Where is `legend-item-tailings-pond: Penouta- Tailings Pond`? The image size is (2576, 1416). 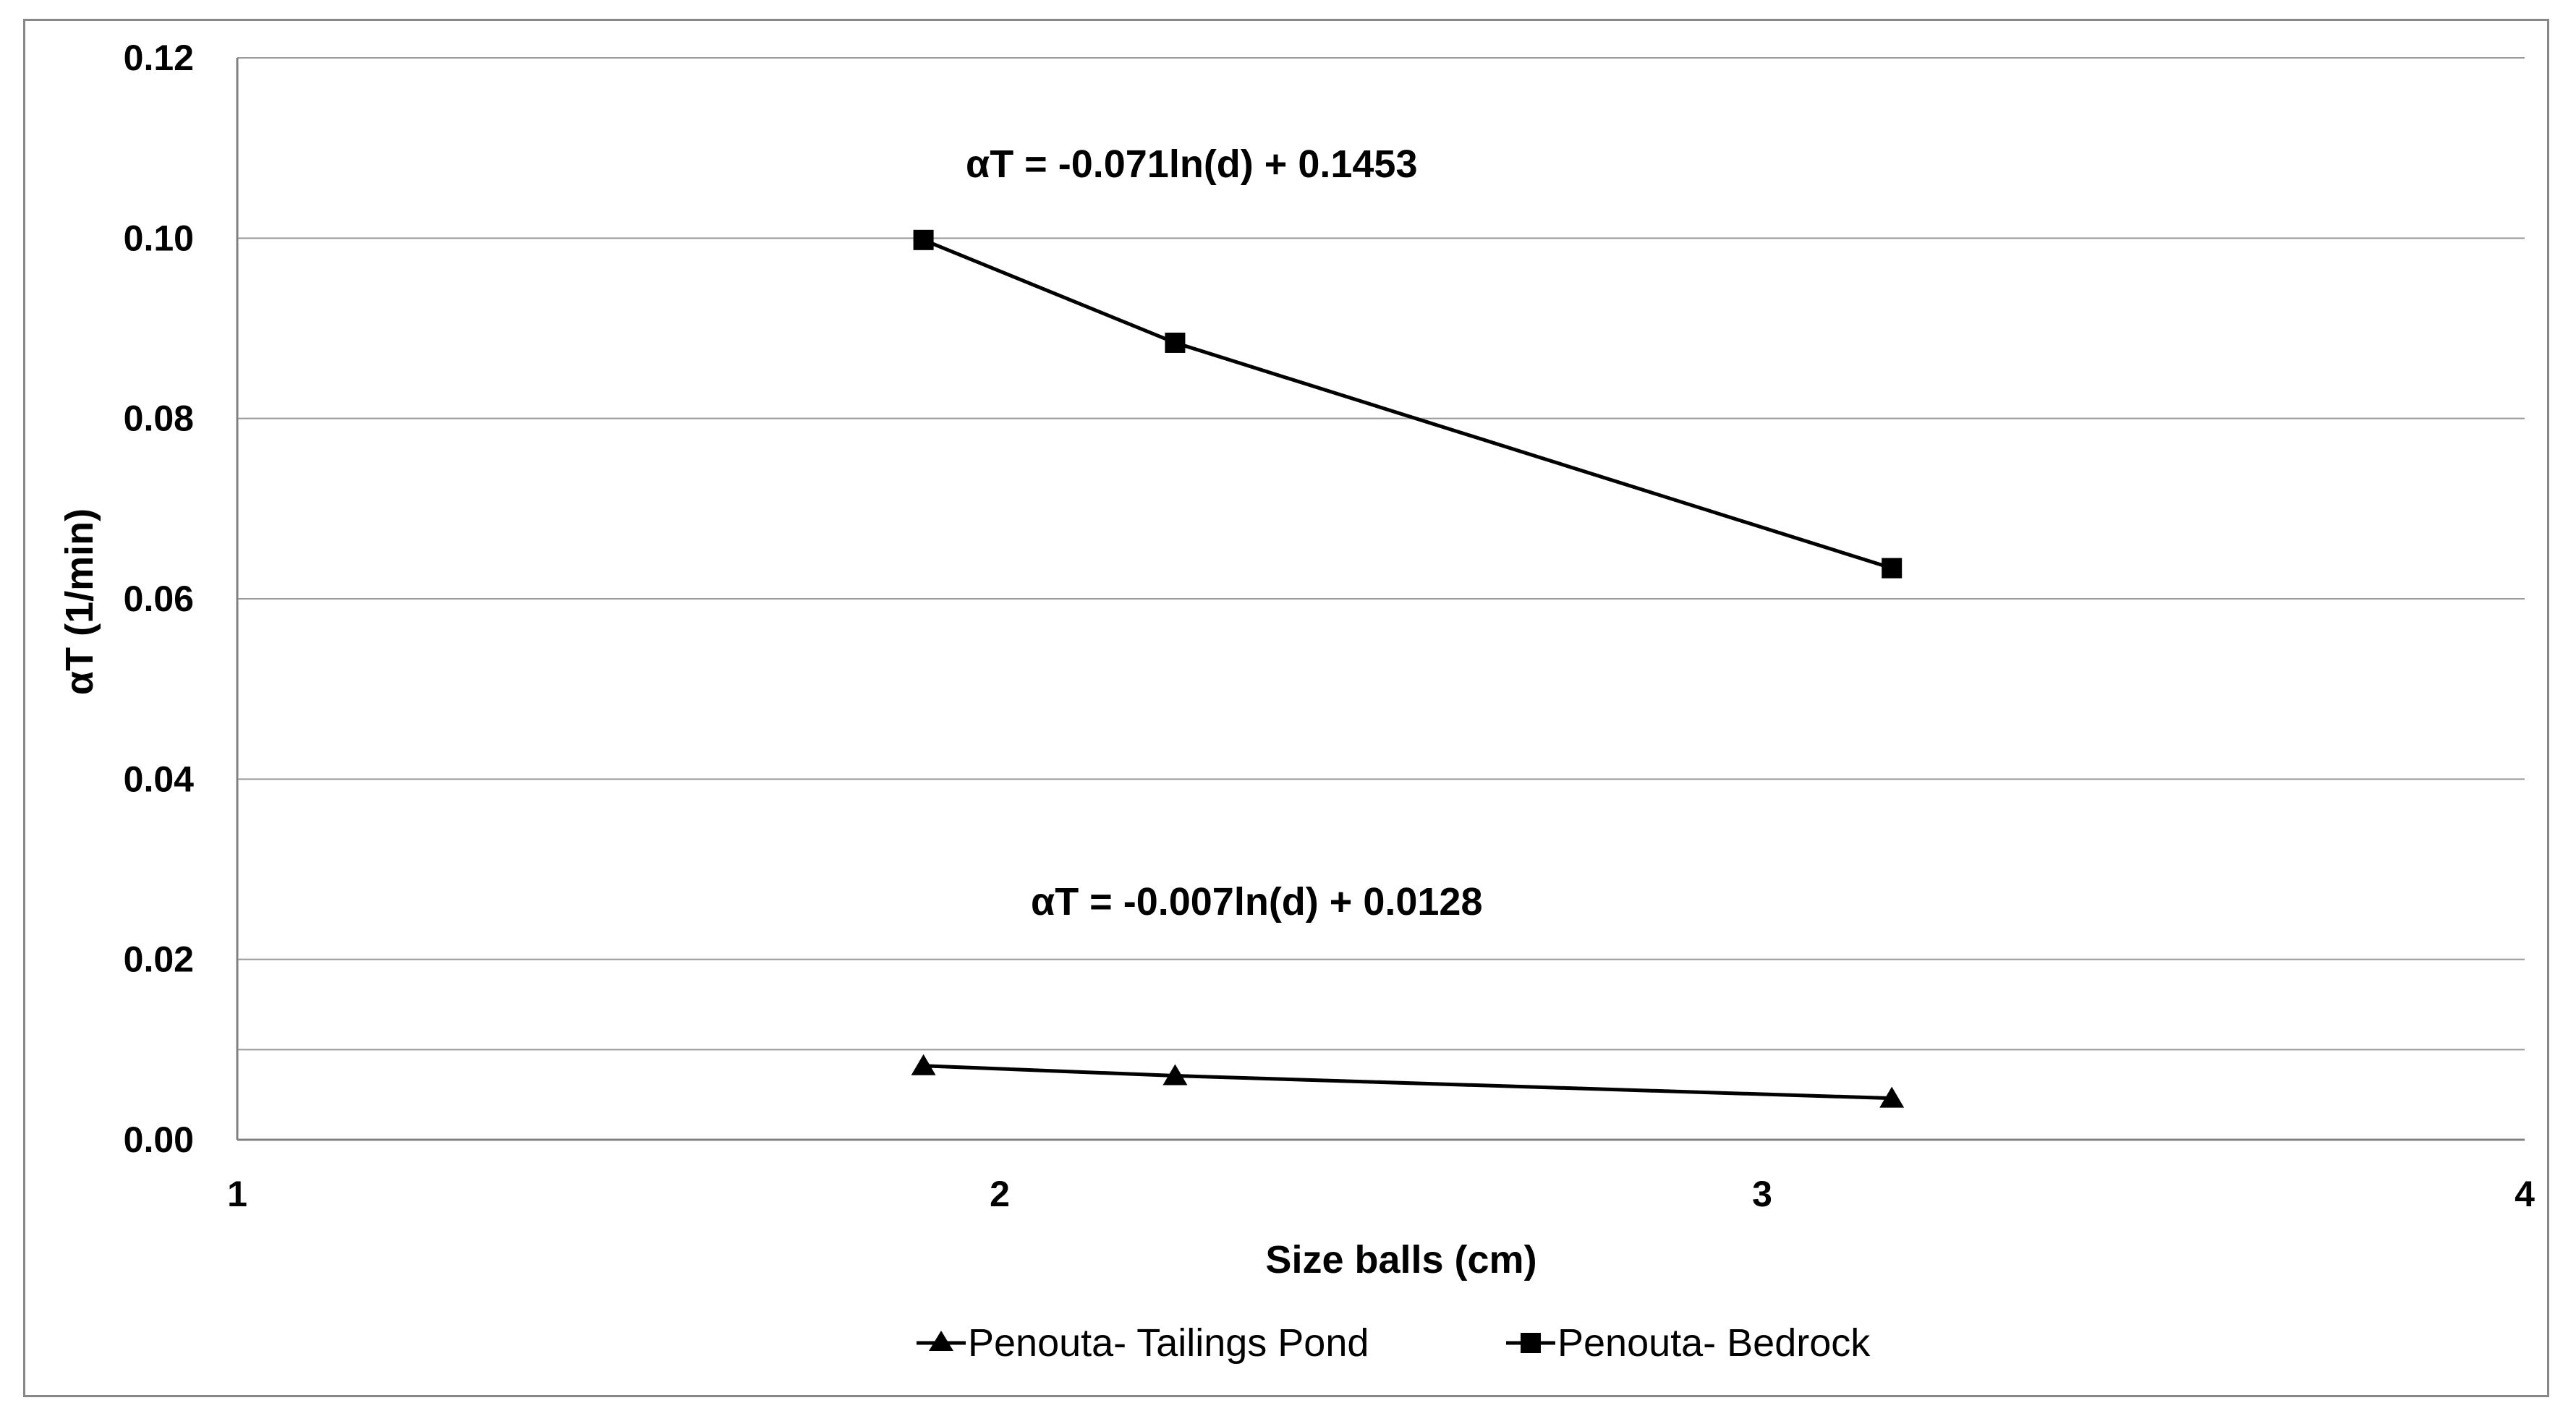 legend-item-tailings-pond: Penouta- Tailings Pond is located at coordinates (1143, 1343).